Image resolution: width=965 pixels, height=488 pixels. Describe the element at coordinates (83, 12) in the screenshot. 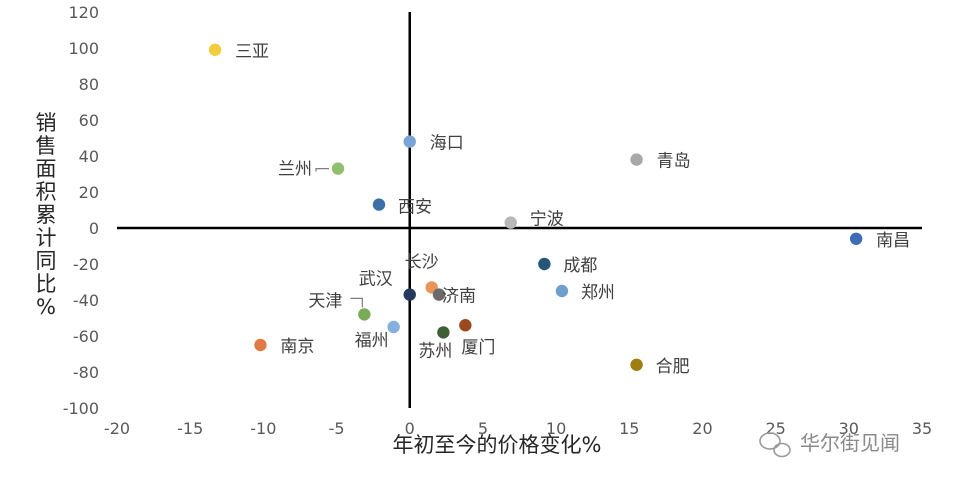

I see `y-tick-label: 120` at that location.